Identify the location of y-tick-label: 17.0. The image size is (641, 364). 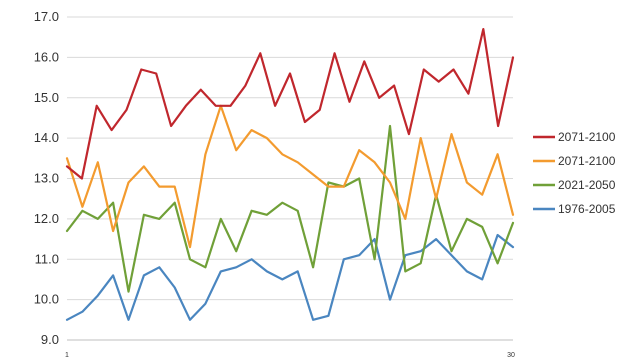
(46, 16).